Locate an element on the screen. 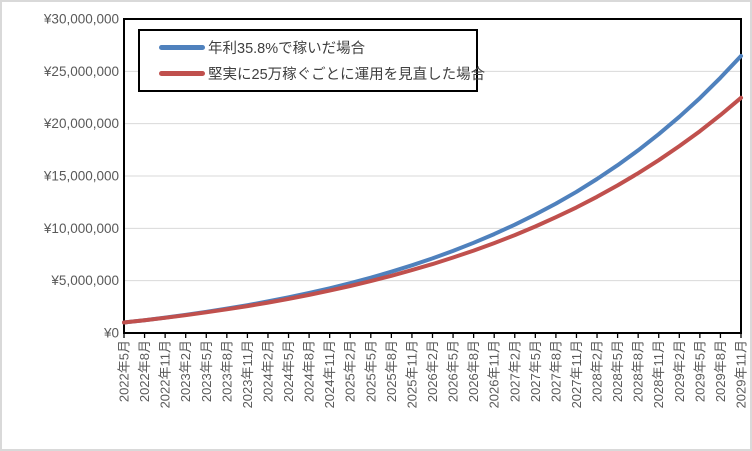 The image size is (752, 451). legend-item-series-1: 堅実に25万稼ぐごとに運用を見直した場合 is located at coordinates (322, 73).